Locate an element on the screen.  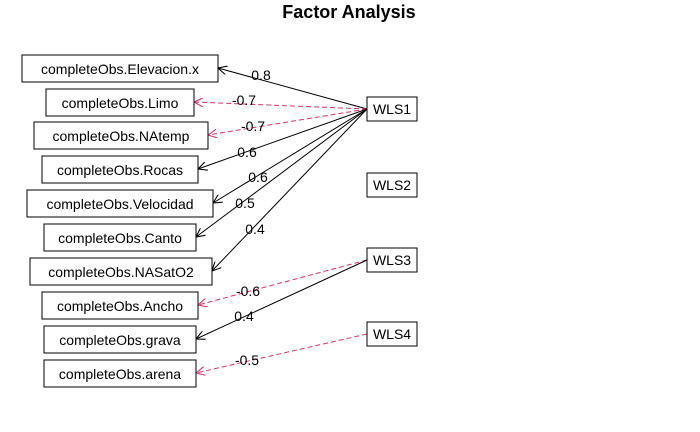
factor-box-wls3: WLS3 is located at coordinates (392, 260).